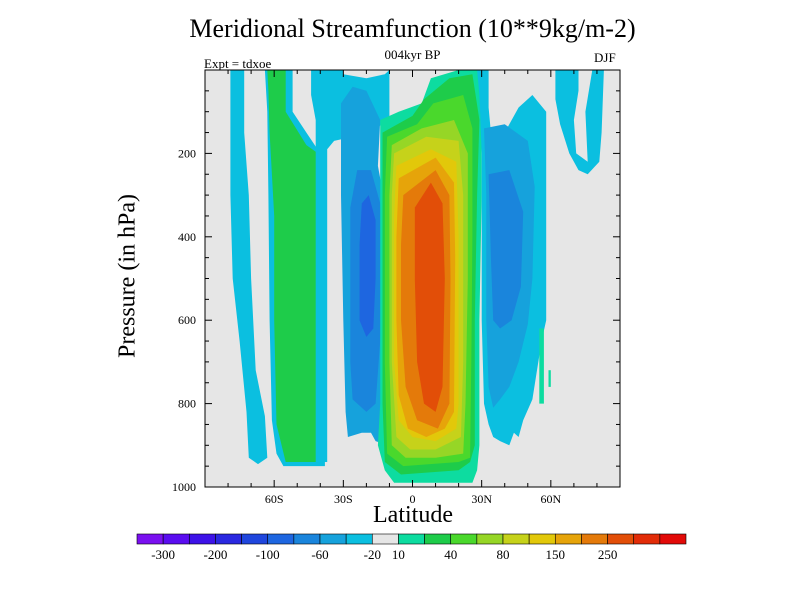 The image size is (800, 600). What do you see at coordinates (556, 554) in the screenshot?
I see `colorbar-label: 150` at bounding box center [556, 554].